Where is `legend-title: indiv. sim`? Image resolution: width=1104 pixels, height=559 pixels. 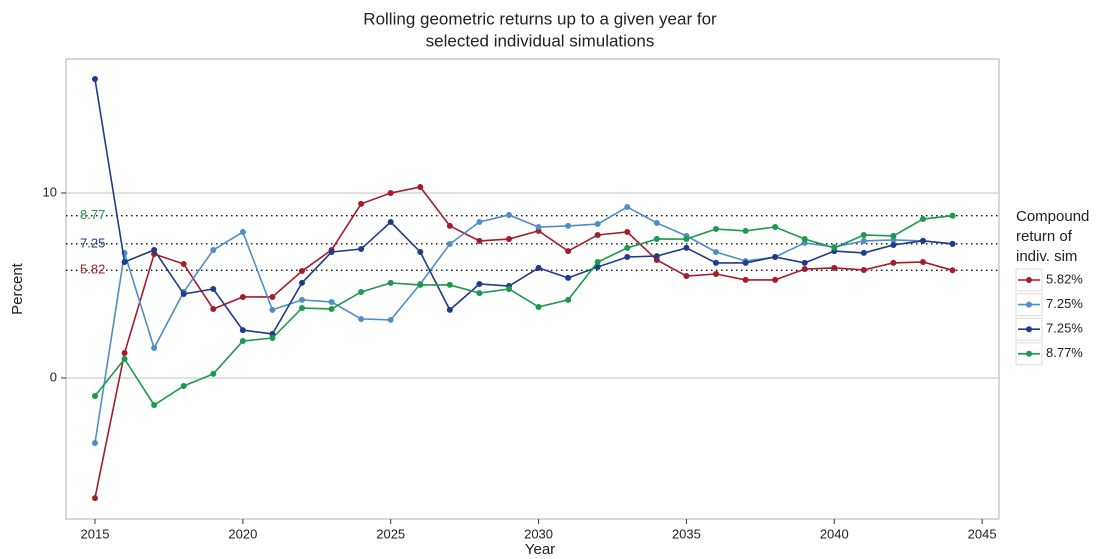
legend-title: indiv. sim is located at coordinates (1046, 256).